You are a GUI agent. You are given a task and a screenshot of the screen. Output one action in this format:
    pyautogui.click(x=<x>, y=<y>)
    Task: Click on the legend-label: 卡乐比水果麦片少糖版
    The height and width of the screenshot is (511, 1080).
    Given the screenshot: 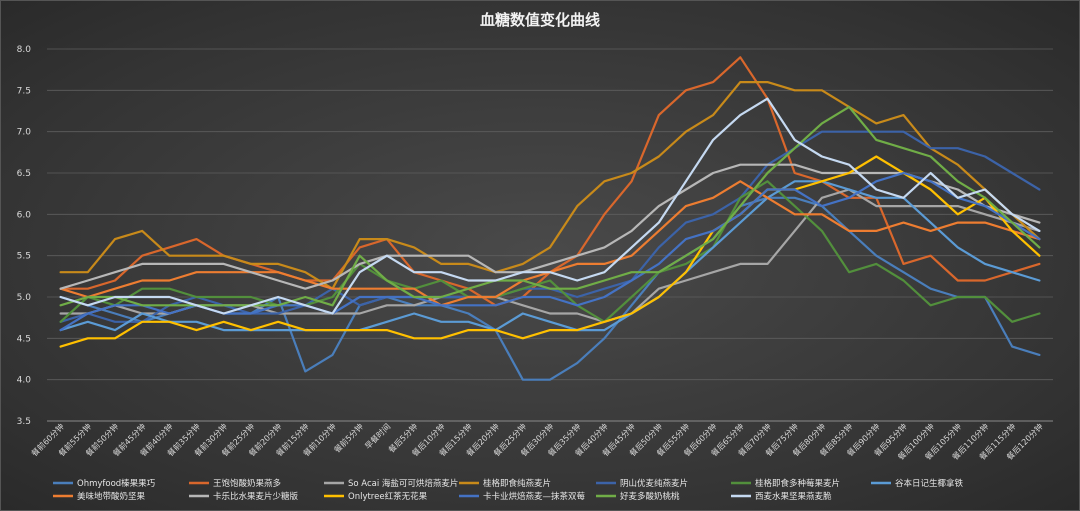 What is the action you would take?
    pyautogui.click(x=256, y=496)
    